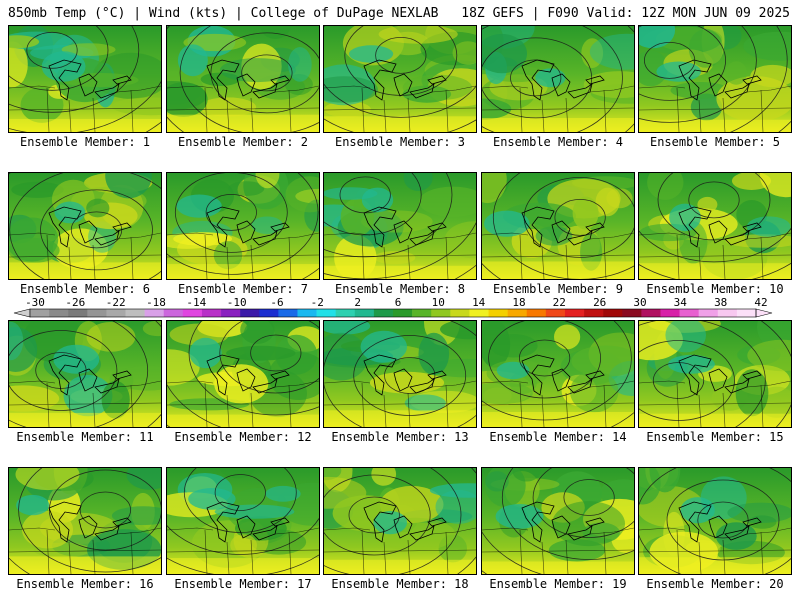 Image resolution: width=800 pixels, height=600 pixels. I want to click on colorbar-left-arrow, so click(22, 313).